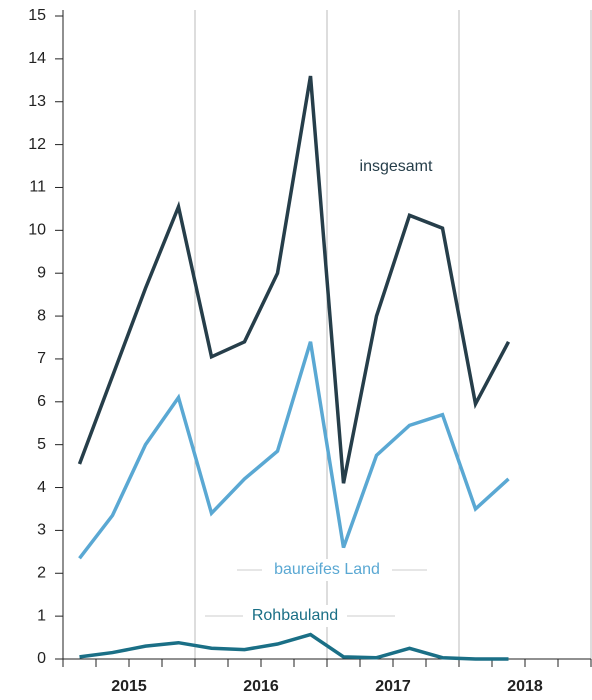 The image size is (592, 700). I want to click on x-group-label: 2017, so click(393, 686).